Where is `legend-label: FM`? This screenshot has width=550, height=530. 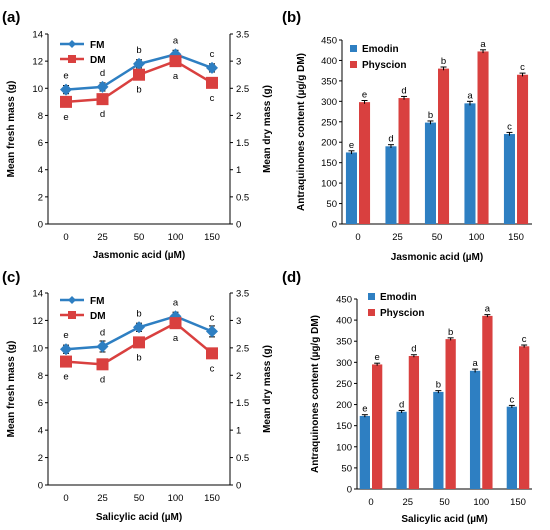
legend-label: FM is located at coordinates (97, 45).